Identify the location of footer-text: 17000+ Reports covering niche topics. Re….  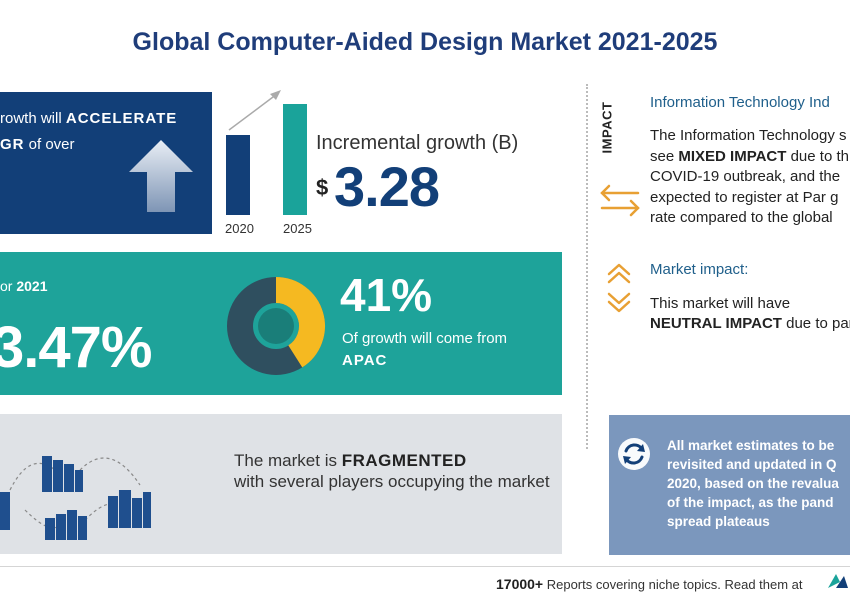
(649, 584).